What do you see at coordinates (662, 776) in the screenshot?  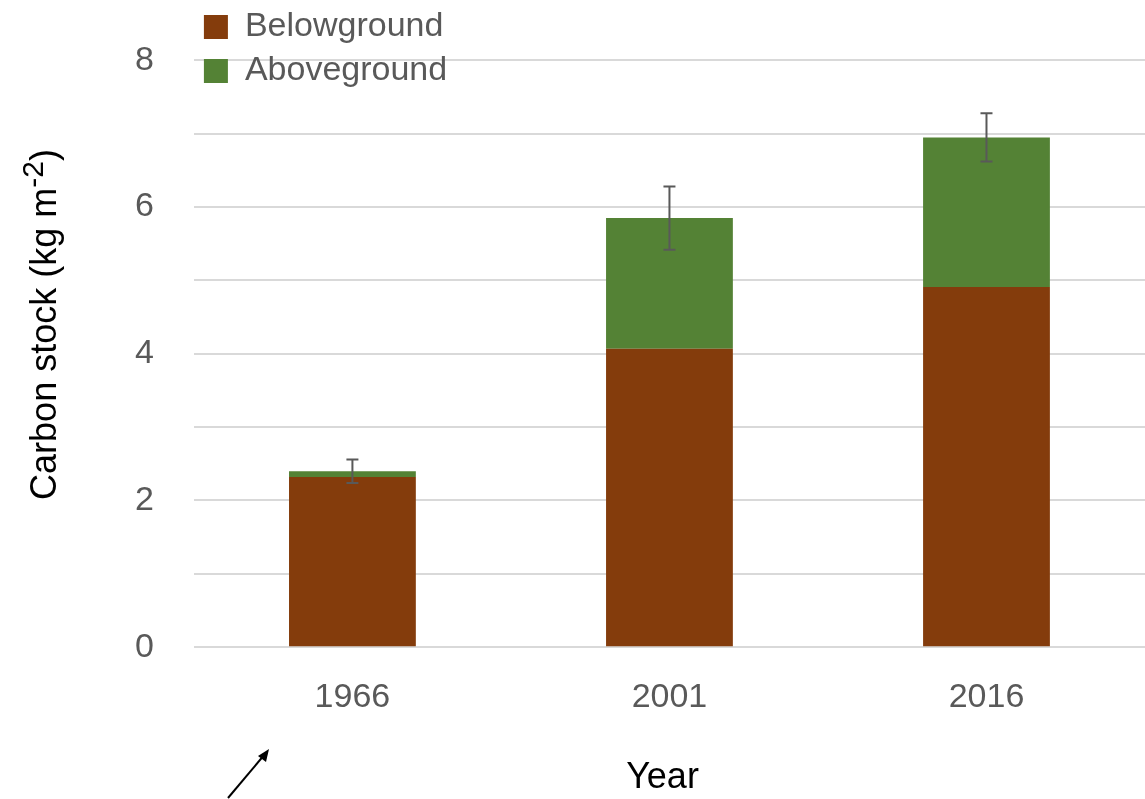 I see `x-axis-title: Year` at bounding box center [662, 776].